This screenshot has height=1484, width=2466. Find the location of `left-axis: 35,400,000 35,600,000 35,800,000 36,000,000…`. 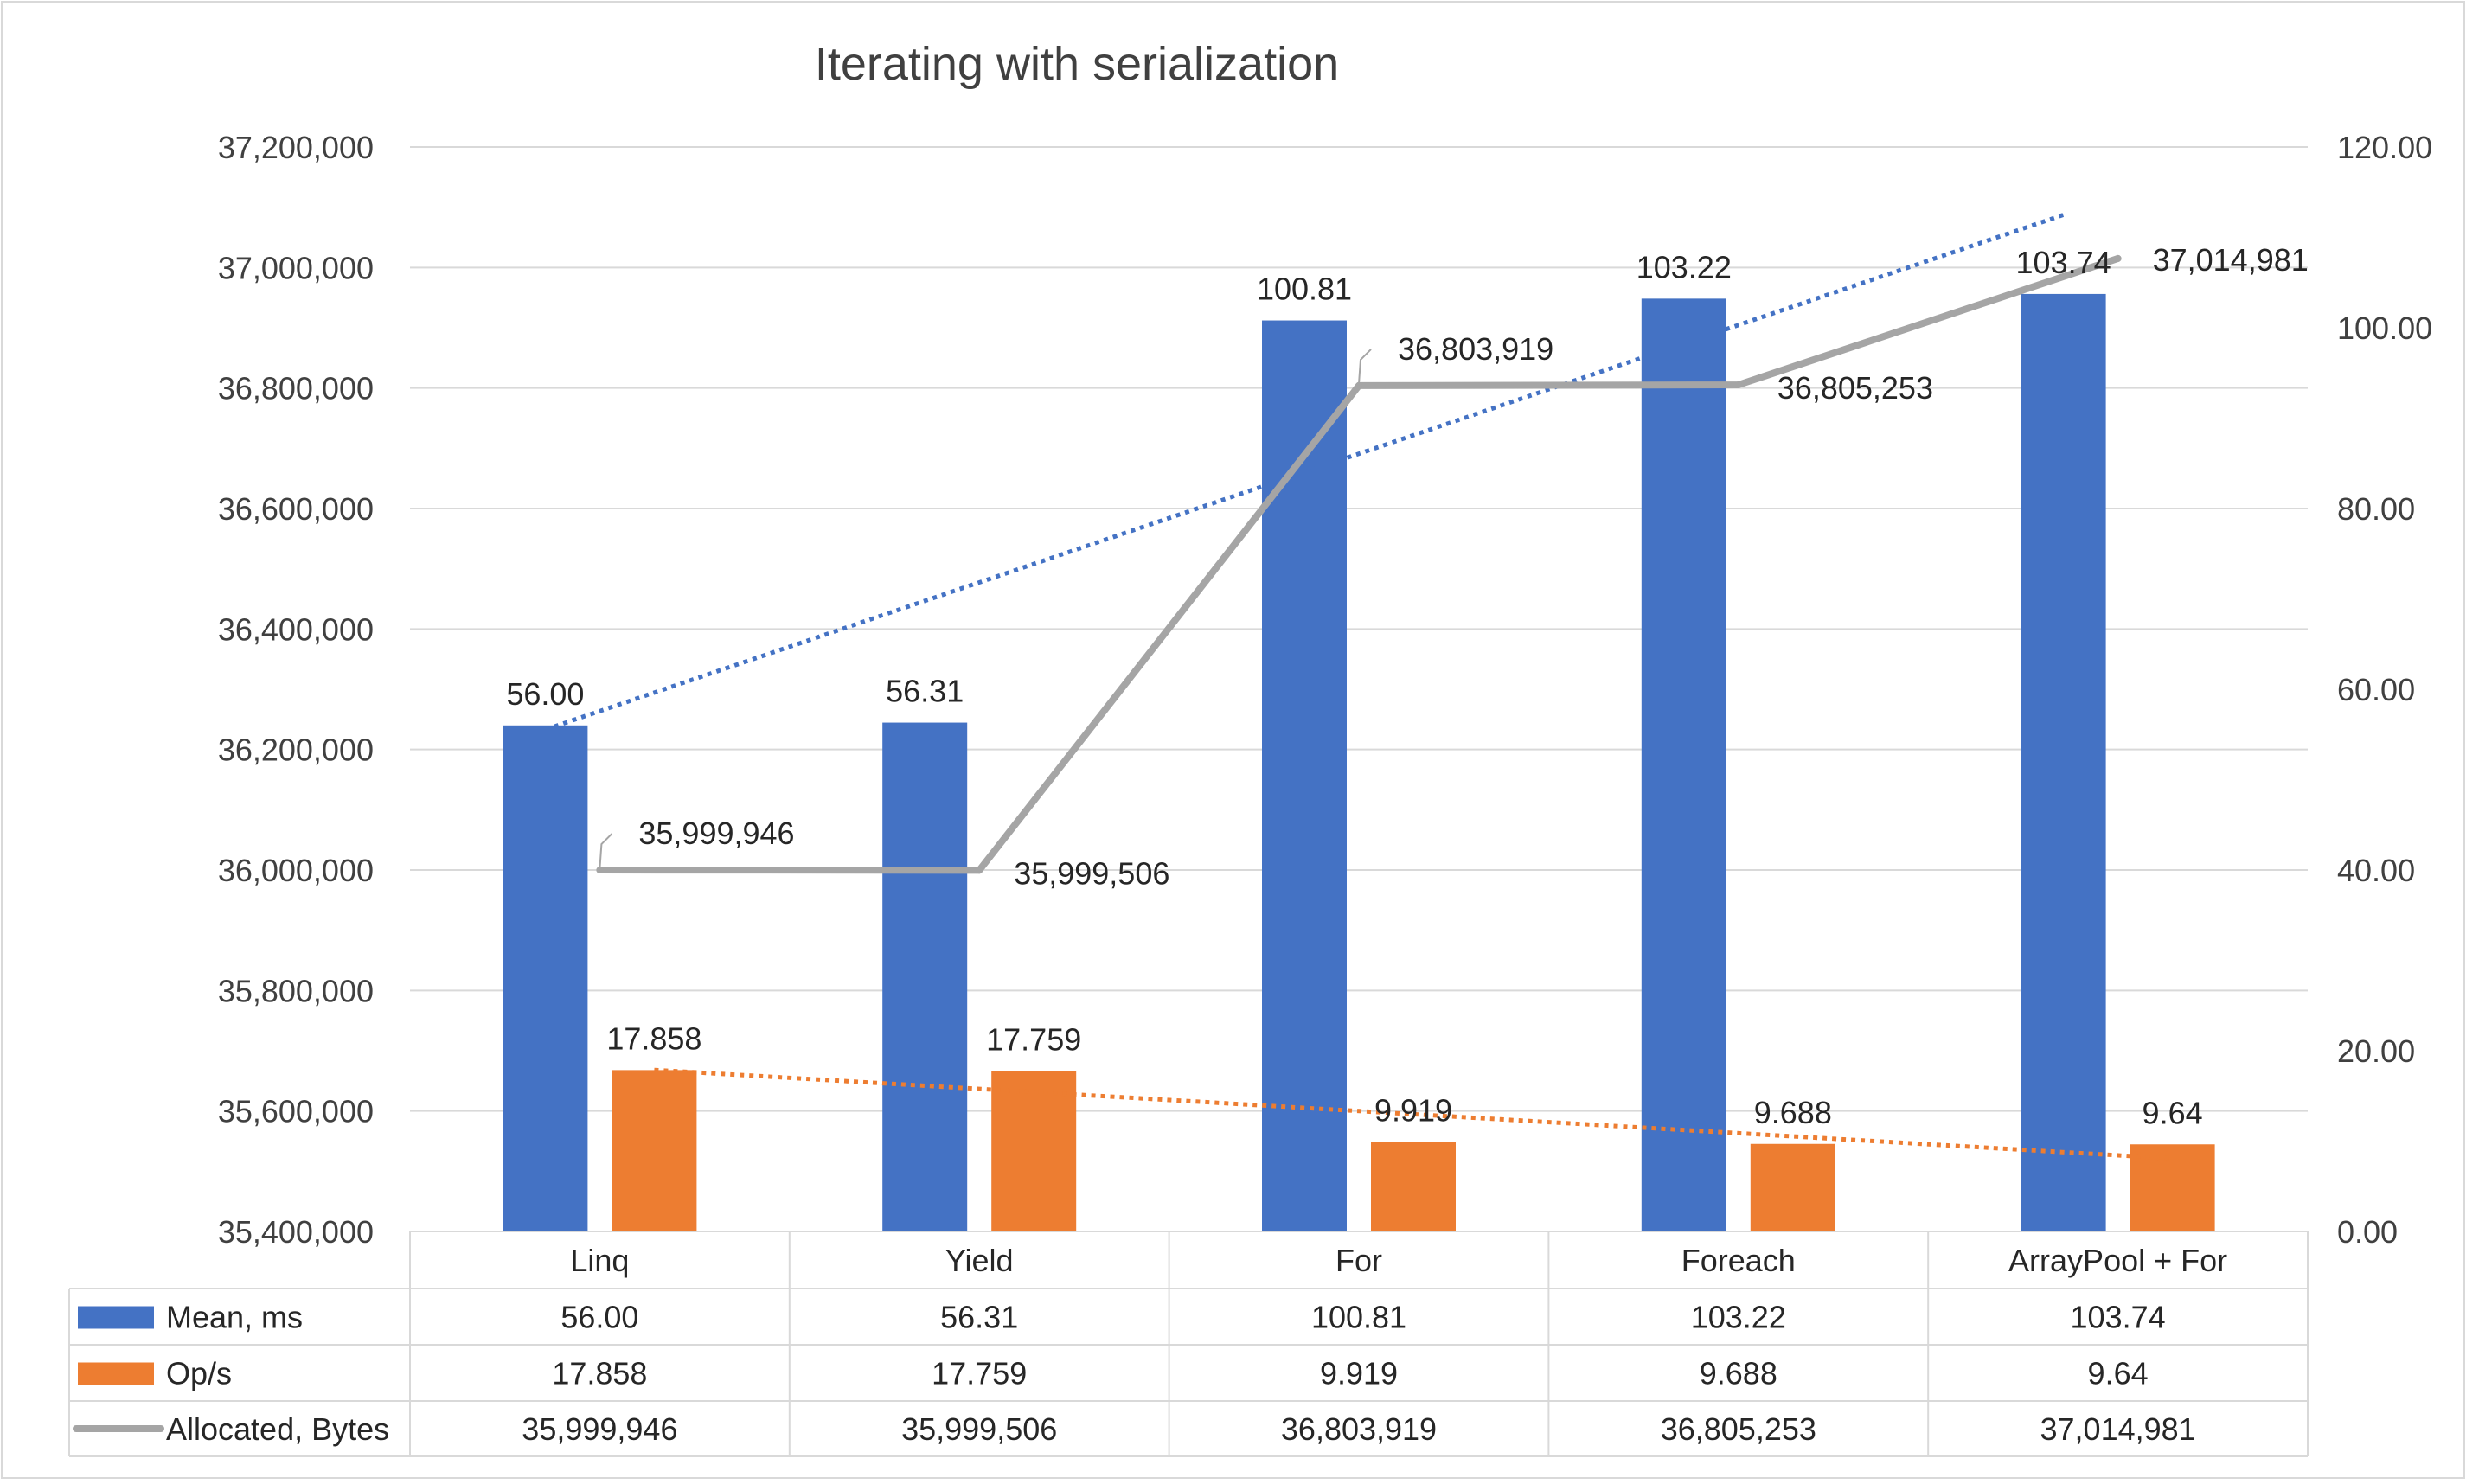

left-axis: 35,400,000 35,600,000 35,800,000 36,000,000… is located at coordinates (296, 690).